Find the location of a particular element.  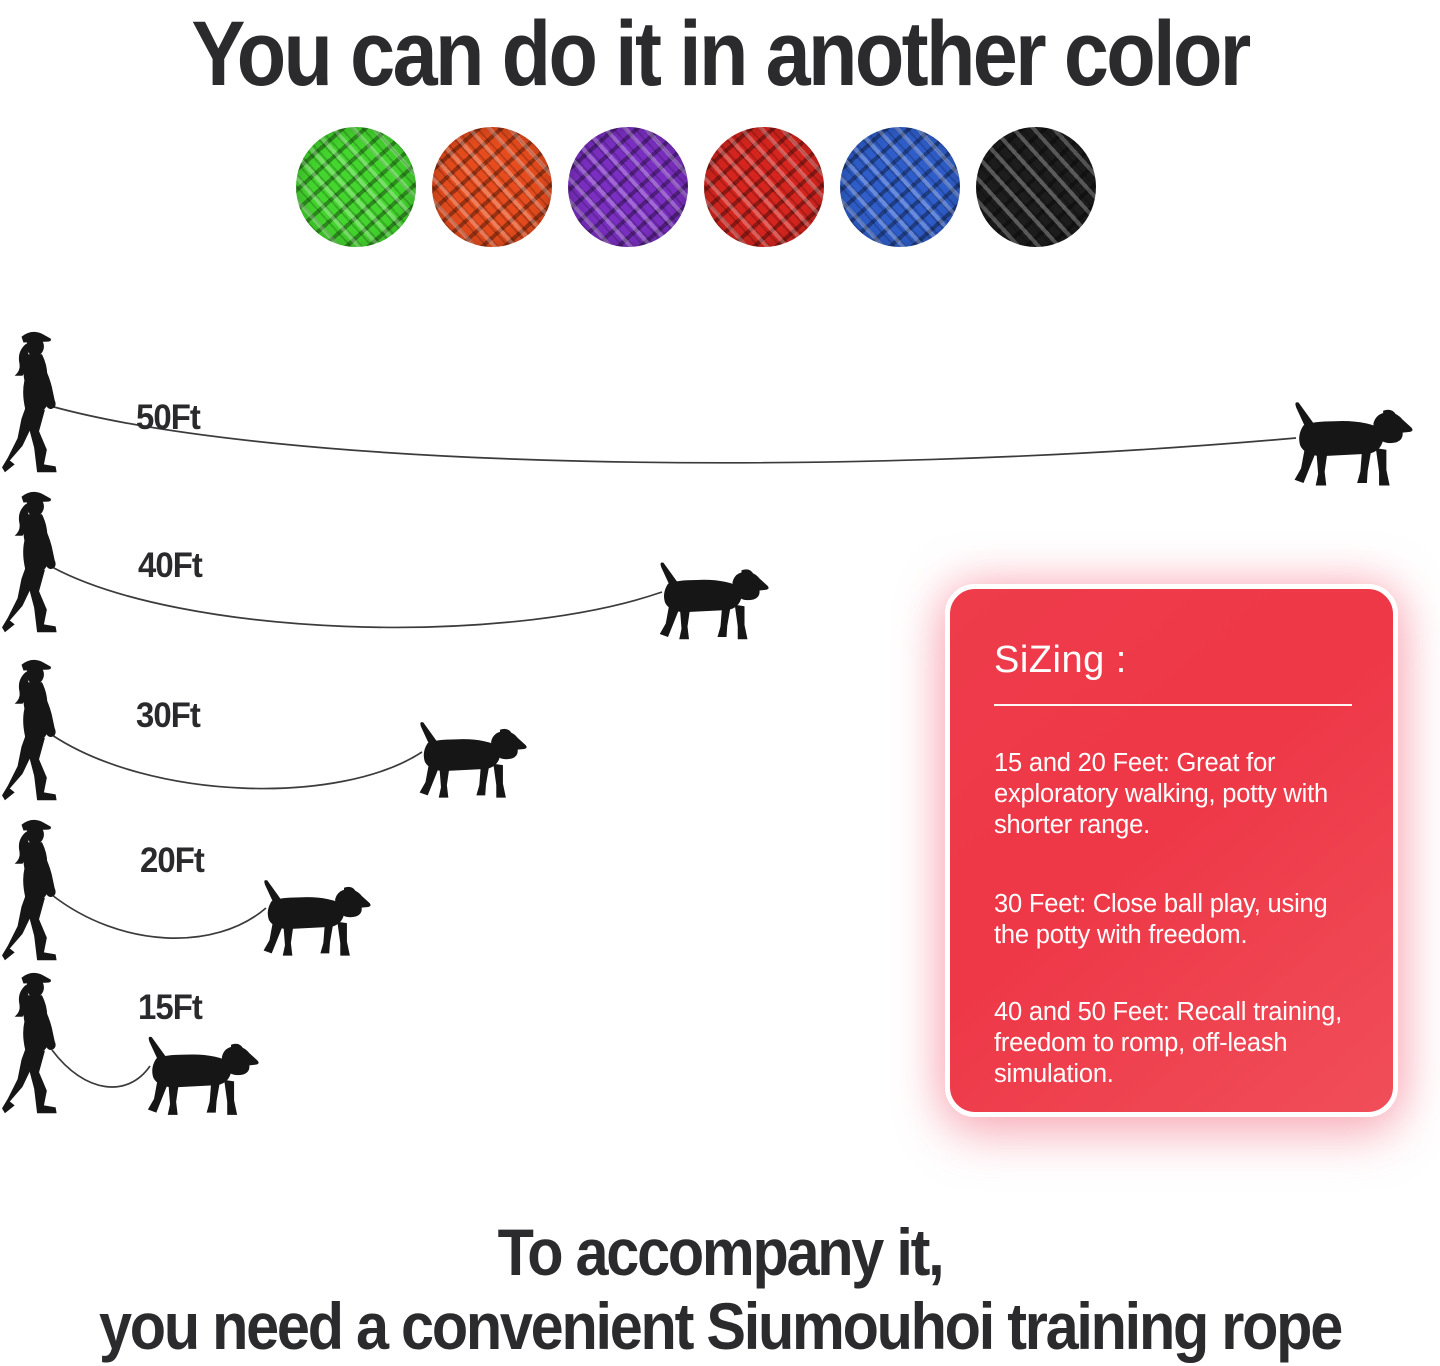

length-label-20ft: 20Ft is located at coordinates (172, 860).